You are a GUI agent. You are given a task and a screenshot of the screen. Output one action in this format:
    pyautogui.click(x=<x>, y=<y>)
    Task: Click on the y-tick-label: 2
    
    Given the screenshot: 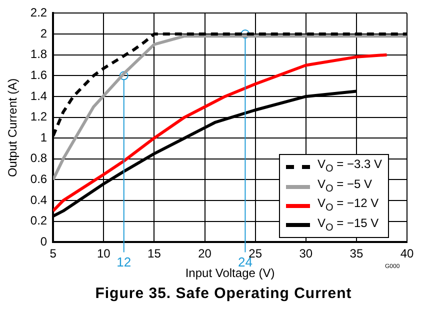 What is the action you would take?
    pyautogui.click(x=44, y=33)
    